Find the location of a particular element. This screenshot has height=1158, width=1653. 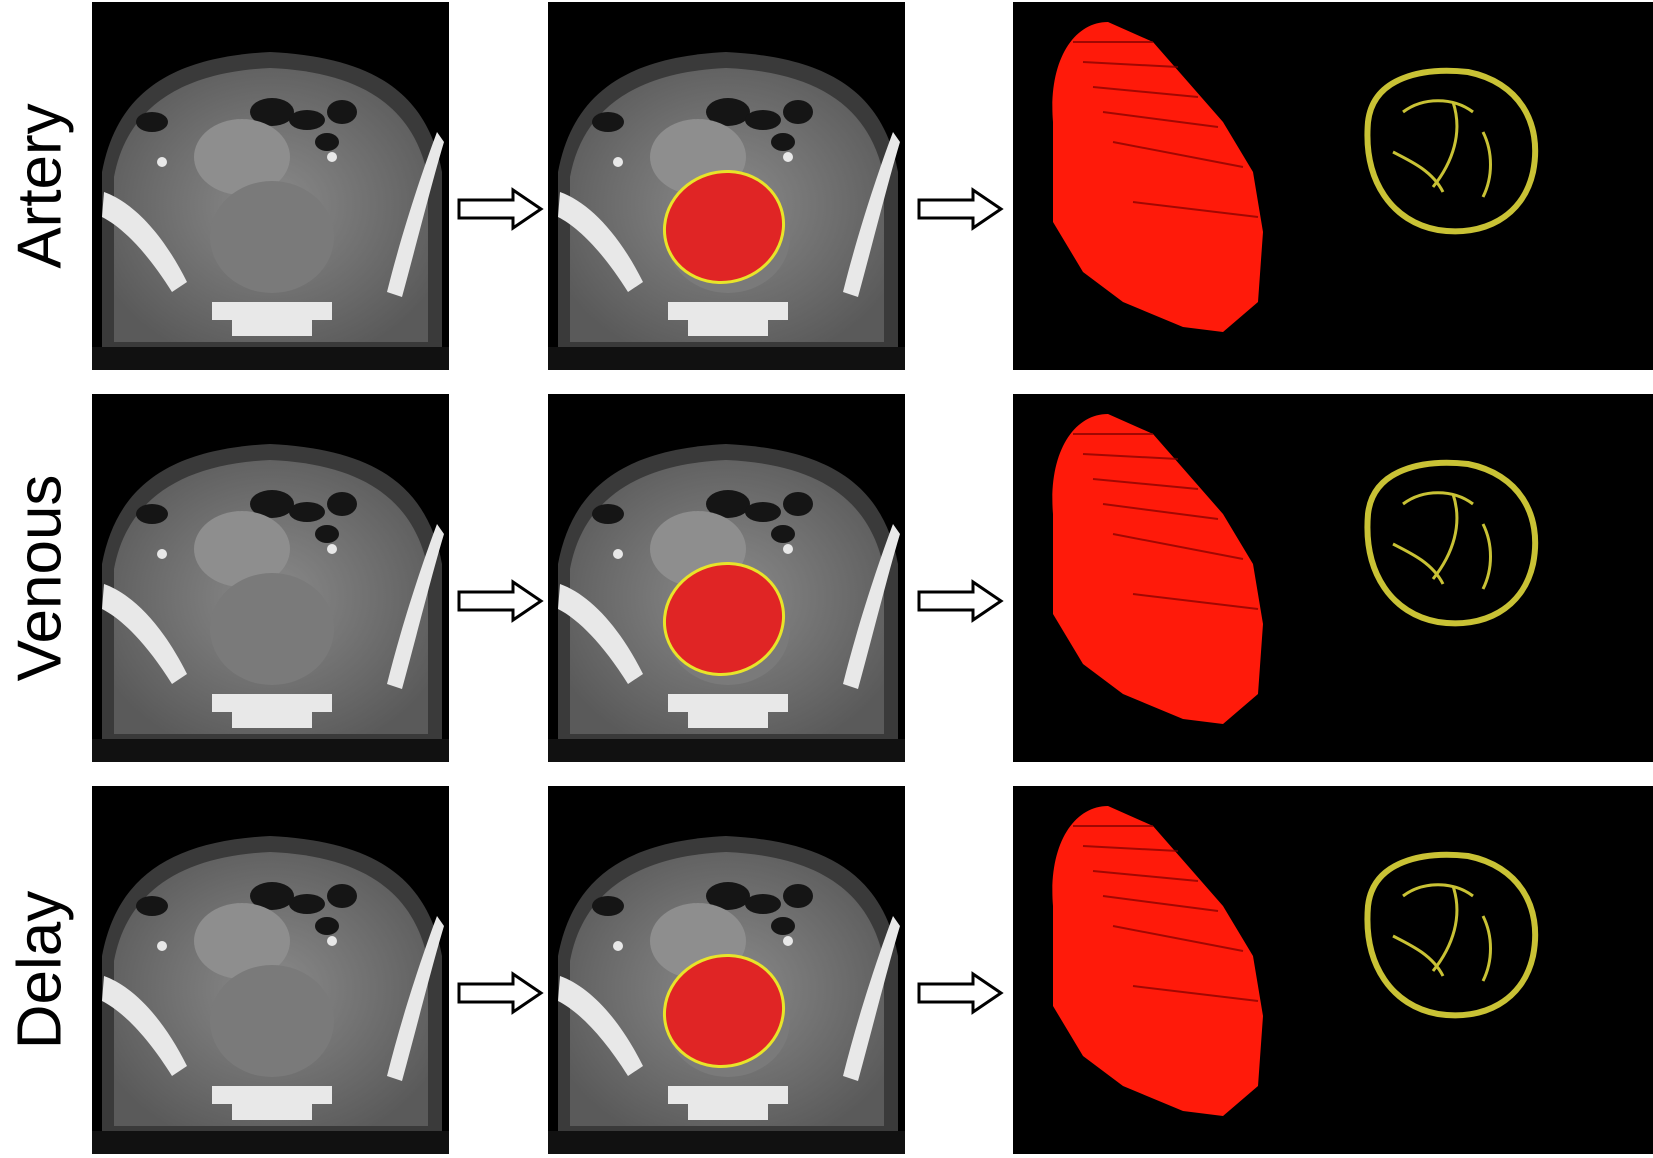

phase-label: Venous is located at coordinates (40, 578).